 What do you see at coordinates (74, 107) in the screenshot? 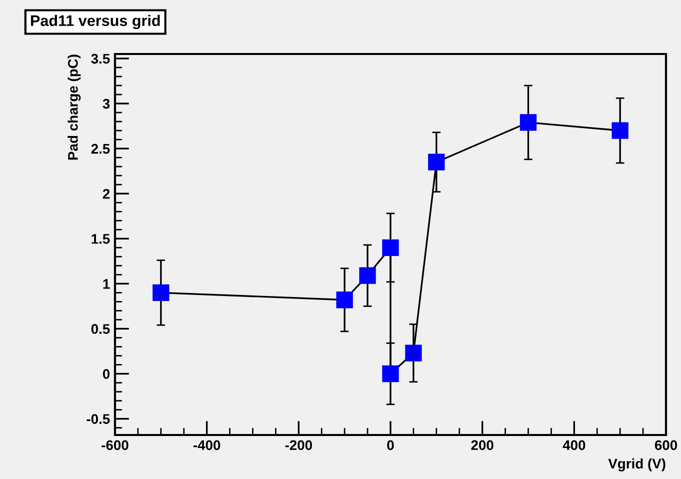
I see `y-axis-title: Pad charge (pC)` at bounding box center [74, 107].